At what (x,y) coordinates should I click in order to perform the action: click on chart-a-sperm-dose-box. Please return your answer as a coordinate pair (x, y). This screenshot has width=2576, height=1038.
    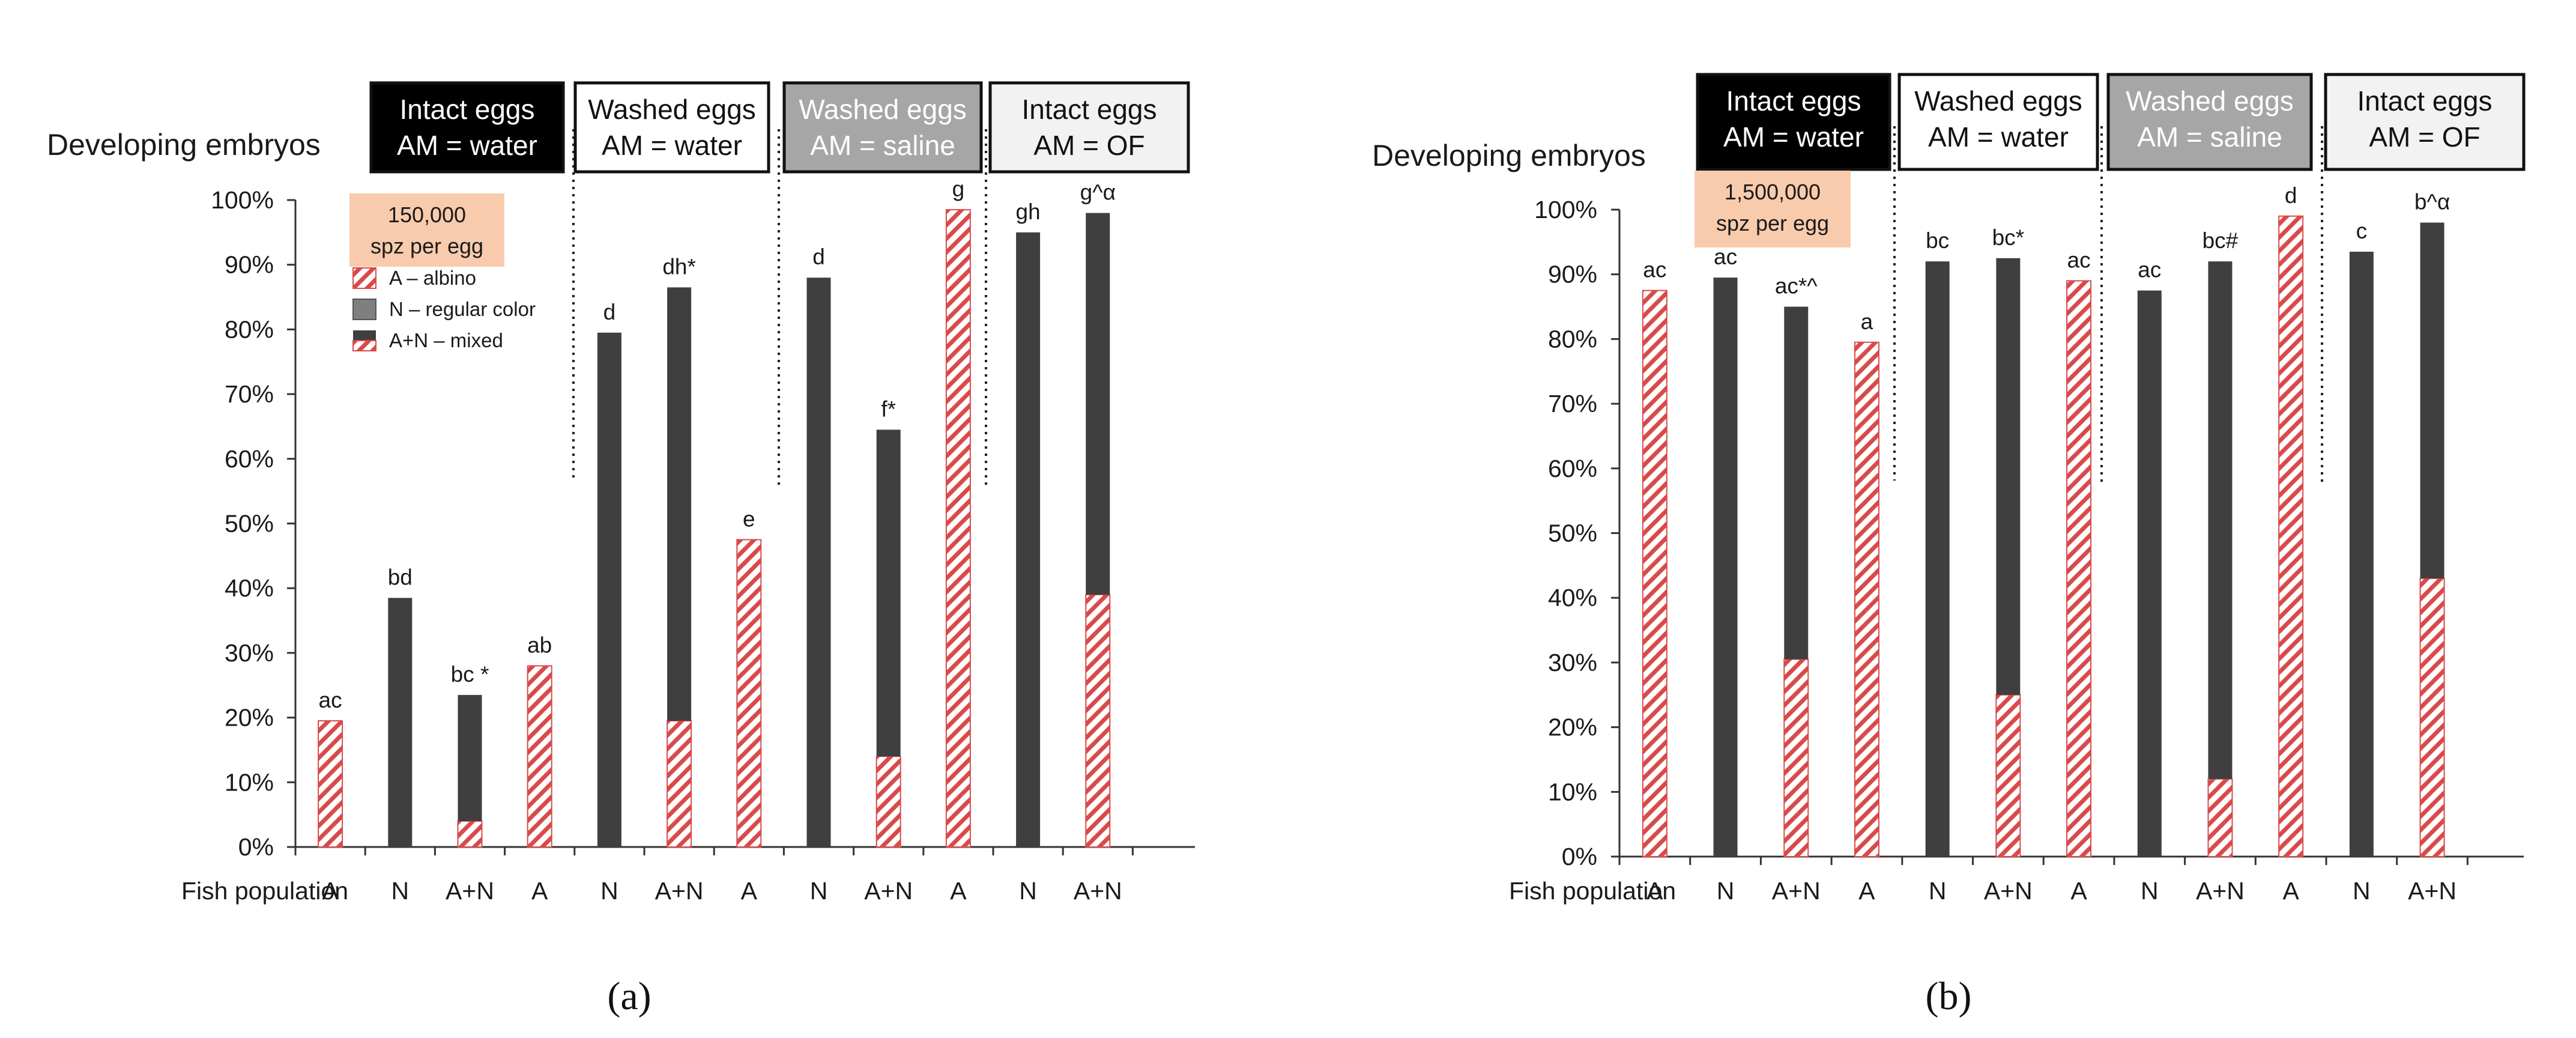
    Looking at the image, I should click on (426, 230).